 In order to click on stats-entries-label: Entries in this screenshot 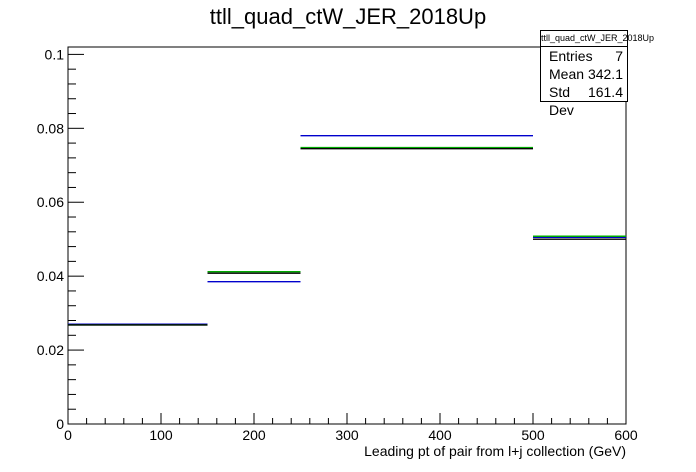, I will do `click(571, 56)`.